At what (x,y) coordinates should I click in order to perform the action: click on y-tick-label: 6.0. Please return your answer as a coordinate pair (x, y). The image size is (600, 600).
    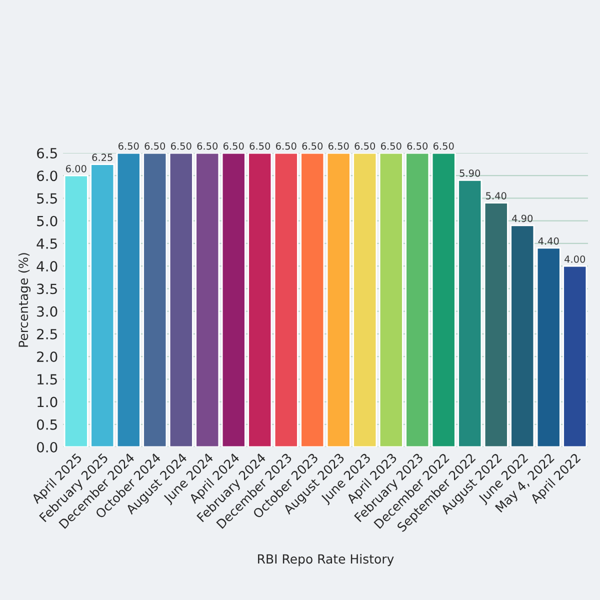
    Looking at the image, I should click on (47, 176).